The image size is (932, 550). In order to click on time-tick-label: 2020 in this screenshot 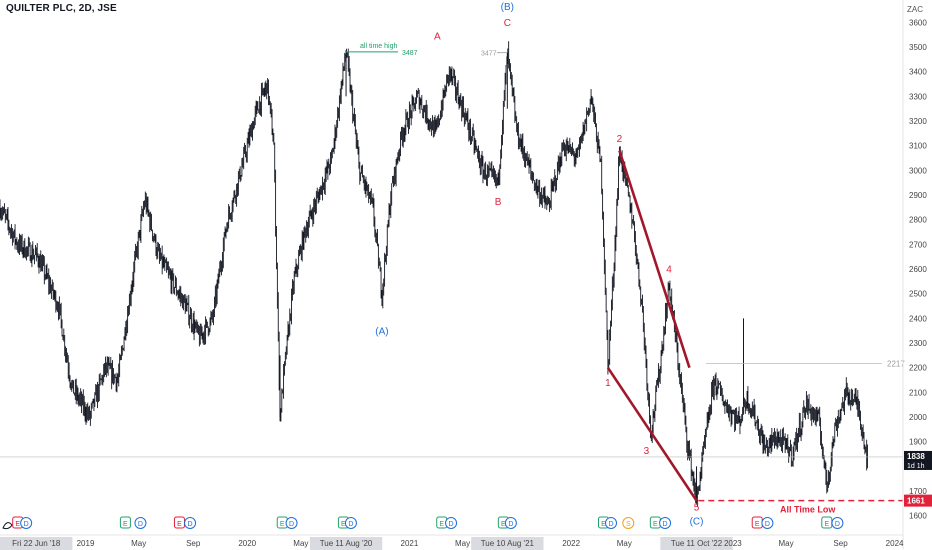, I will do `click(247, 543)`.